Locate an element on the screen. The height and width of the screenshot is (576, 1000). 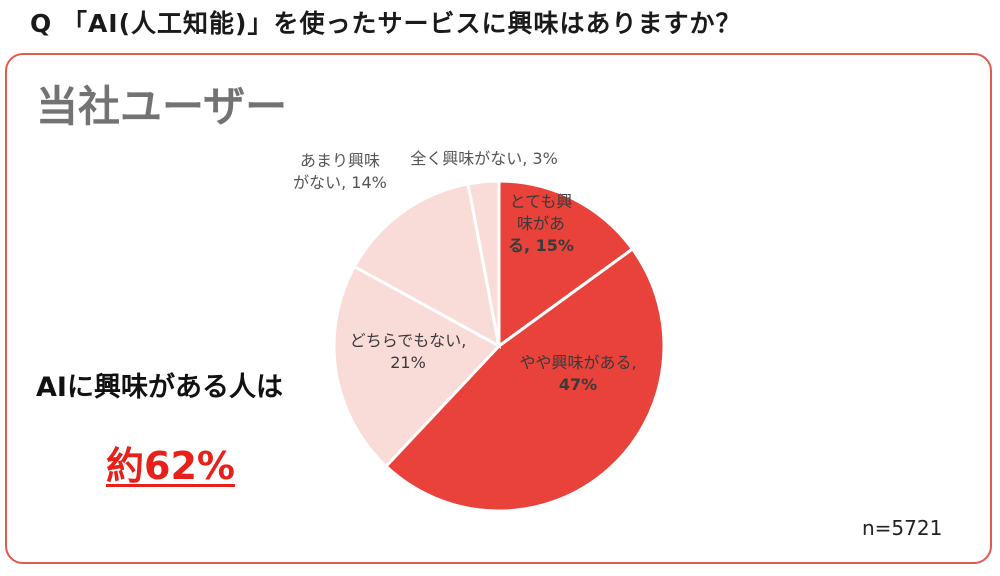
slice-label-line: 全く興味がない, 3% is located at coordinates (484, 158).